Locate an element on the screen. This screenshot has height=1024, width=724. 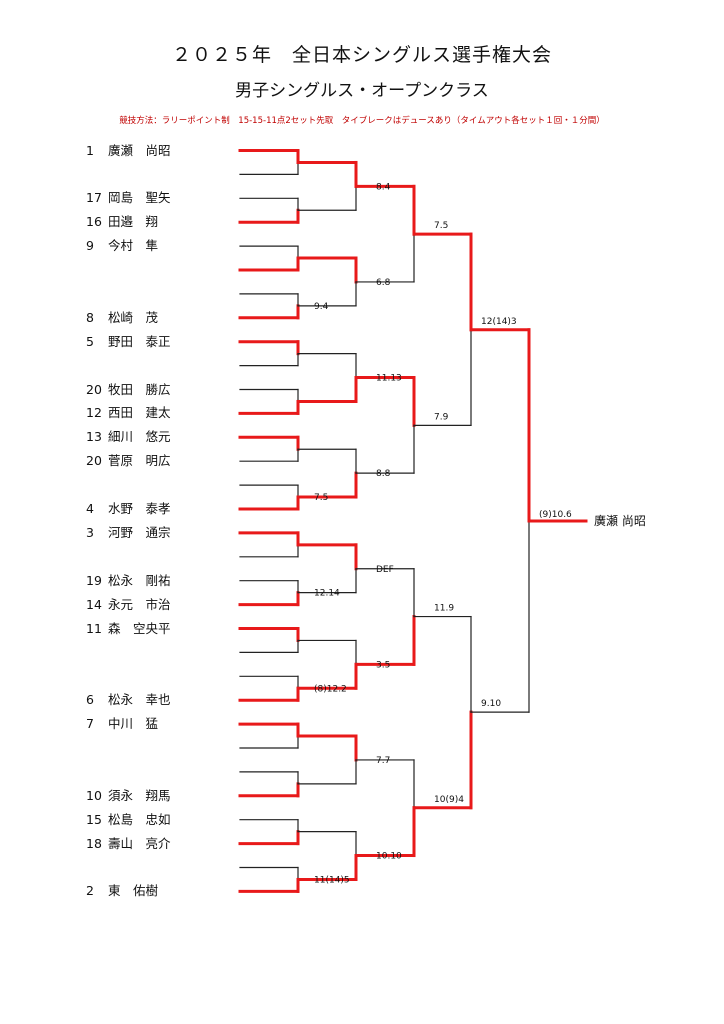
round4-score: 7.5 is located at coordinates (441, 226).